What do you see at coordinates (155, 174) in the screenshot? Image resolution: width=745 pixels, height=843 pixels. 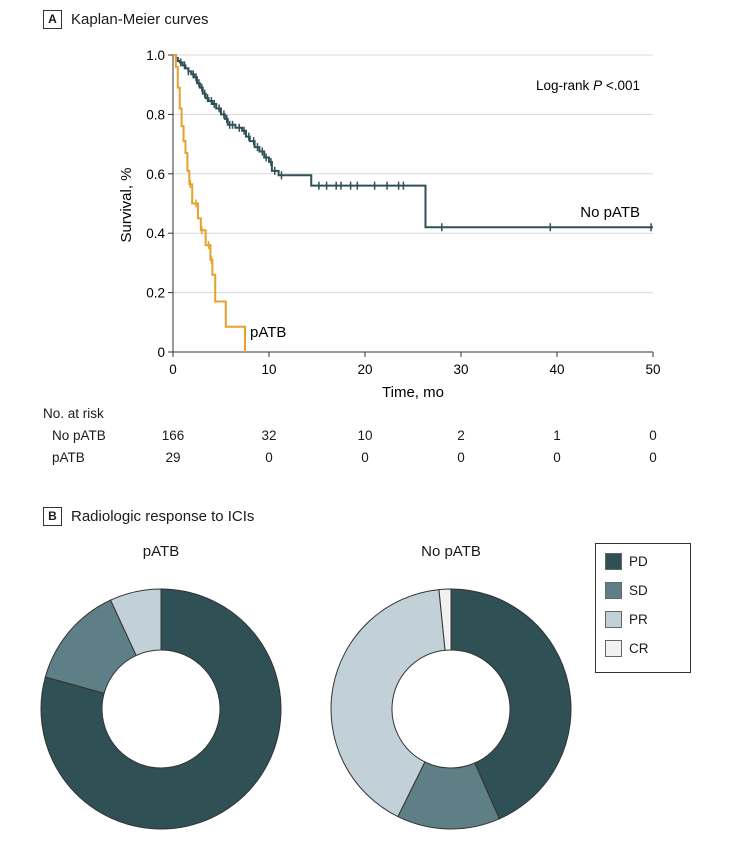 I see `km-y-tick-label: 0.6` at bounding box center [155, 174].